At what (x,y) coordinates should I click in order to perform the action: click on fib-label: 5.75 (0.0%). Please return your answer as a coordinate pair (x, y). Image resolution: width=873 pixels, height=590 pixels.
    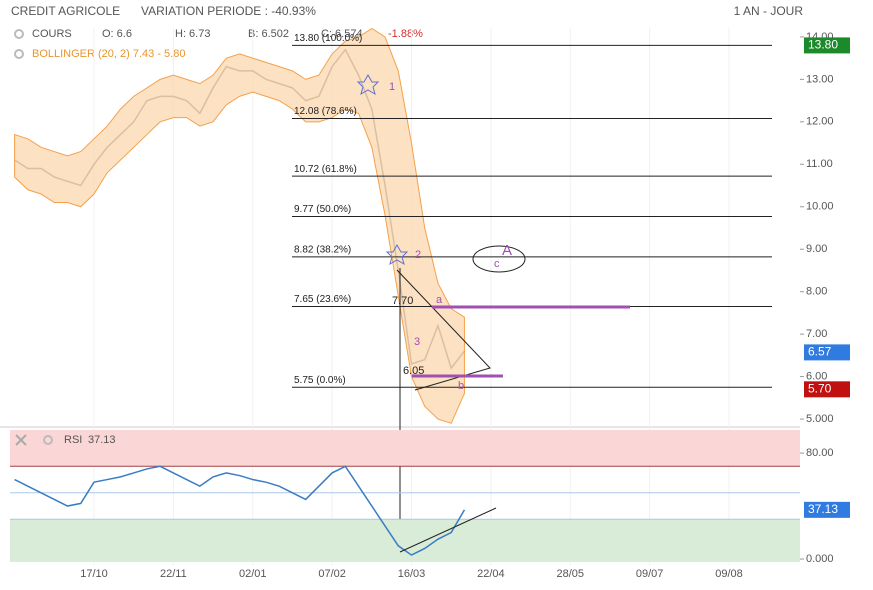
    Looking at the image, I should click on (320, 380).